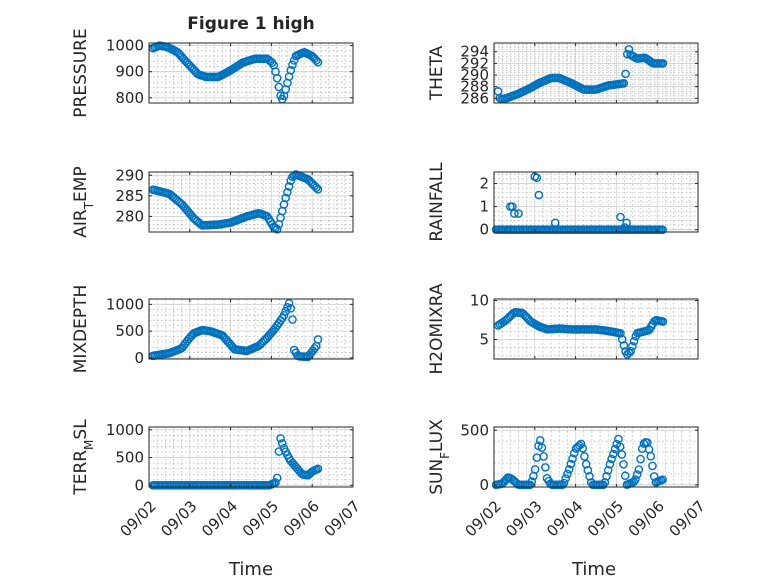 The height and width of the screenshot is (583, 778). What do you see at coordinates (439, 457) in the screenshot?
I see `y-axis-label: SUNFLUX` at bounding box center [439, 457].